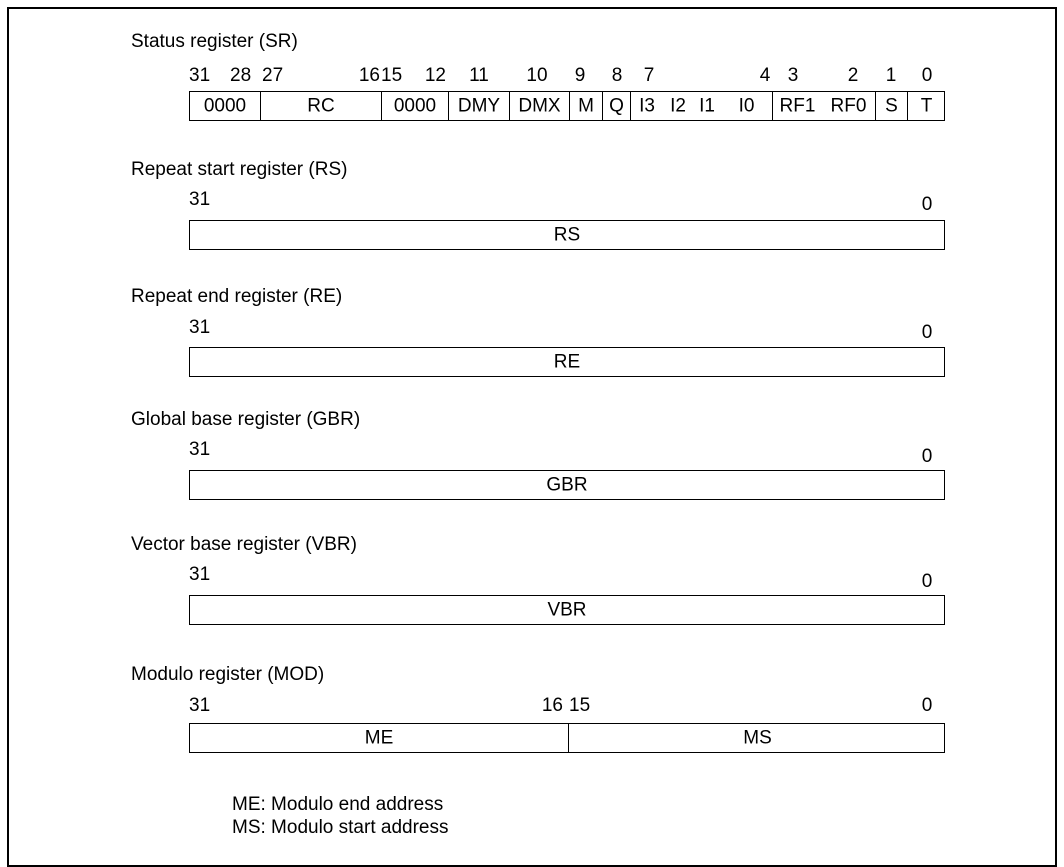 Image resolution: width=1064 pixels, height=867 pixels. Describe the element at coordinates (478, 106) in the screenshot. I see `sr-field-dmy: DMY` at that location.